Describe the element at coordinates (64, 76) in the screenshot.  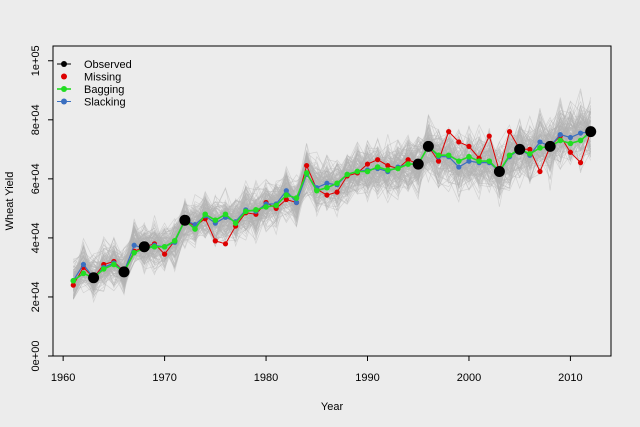
I see `legend-marker-missing` at that location.